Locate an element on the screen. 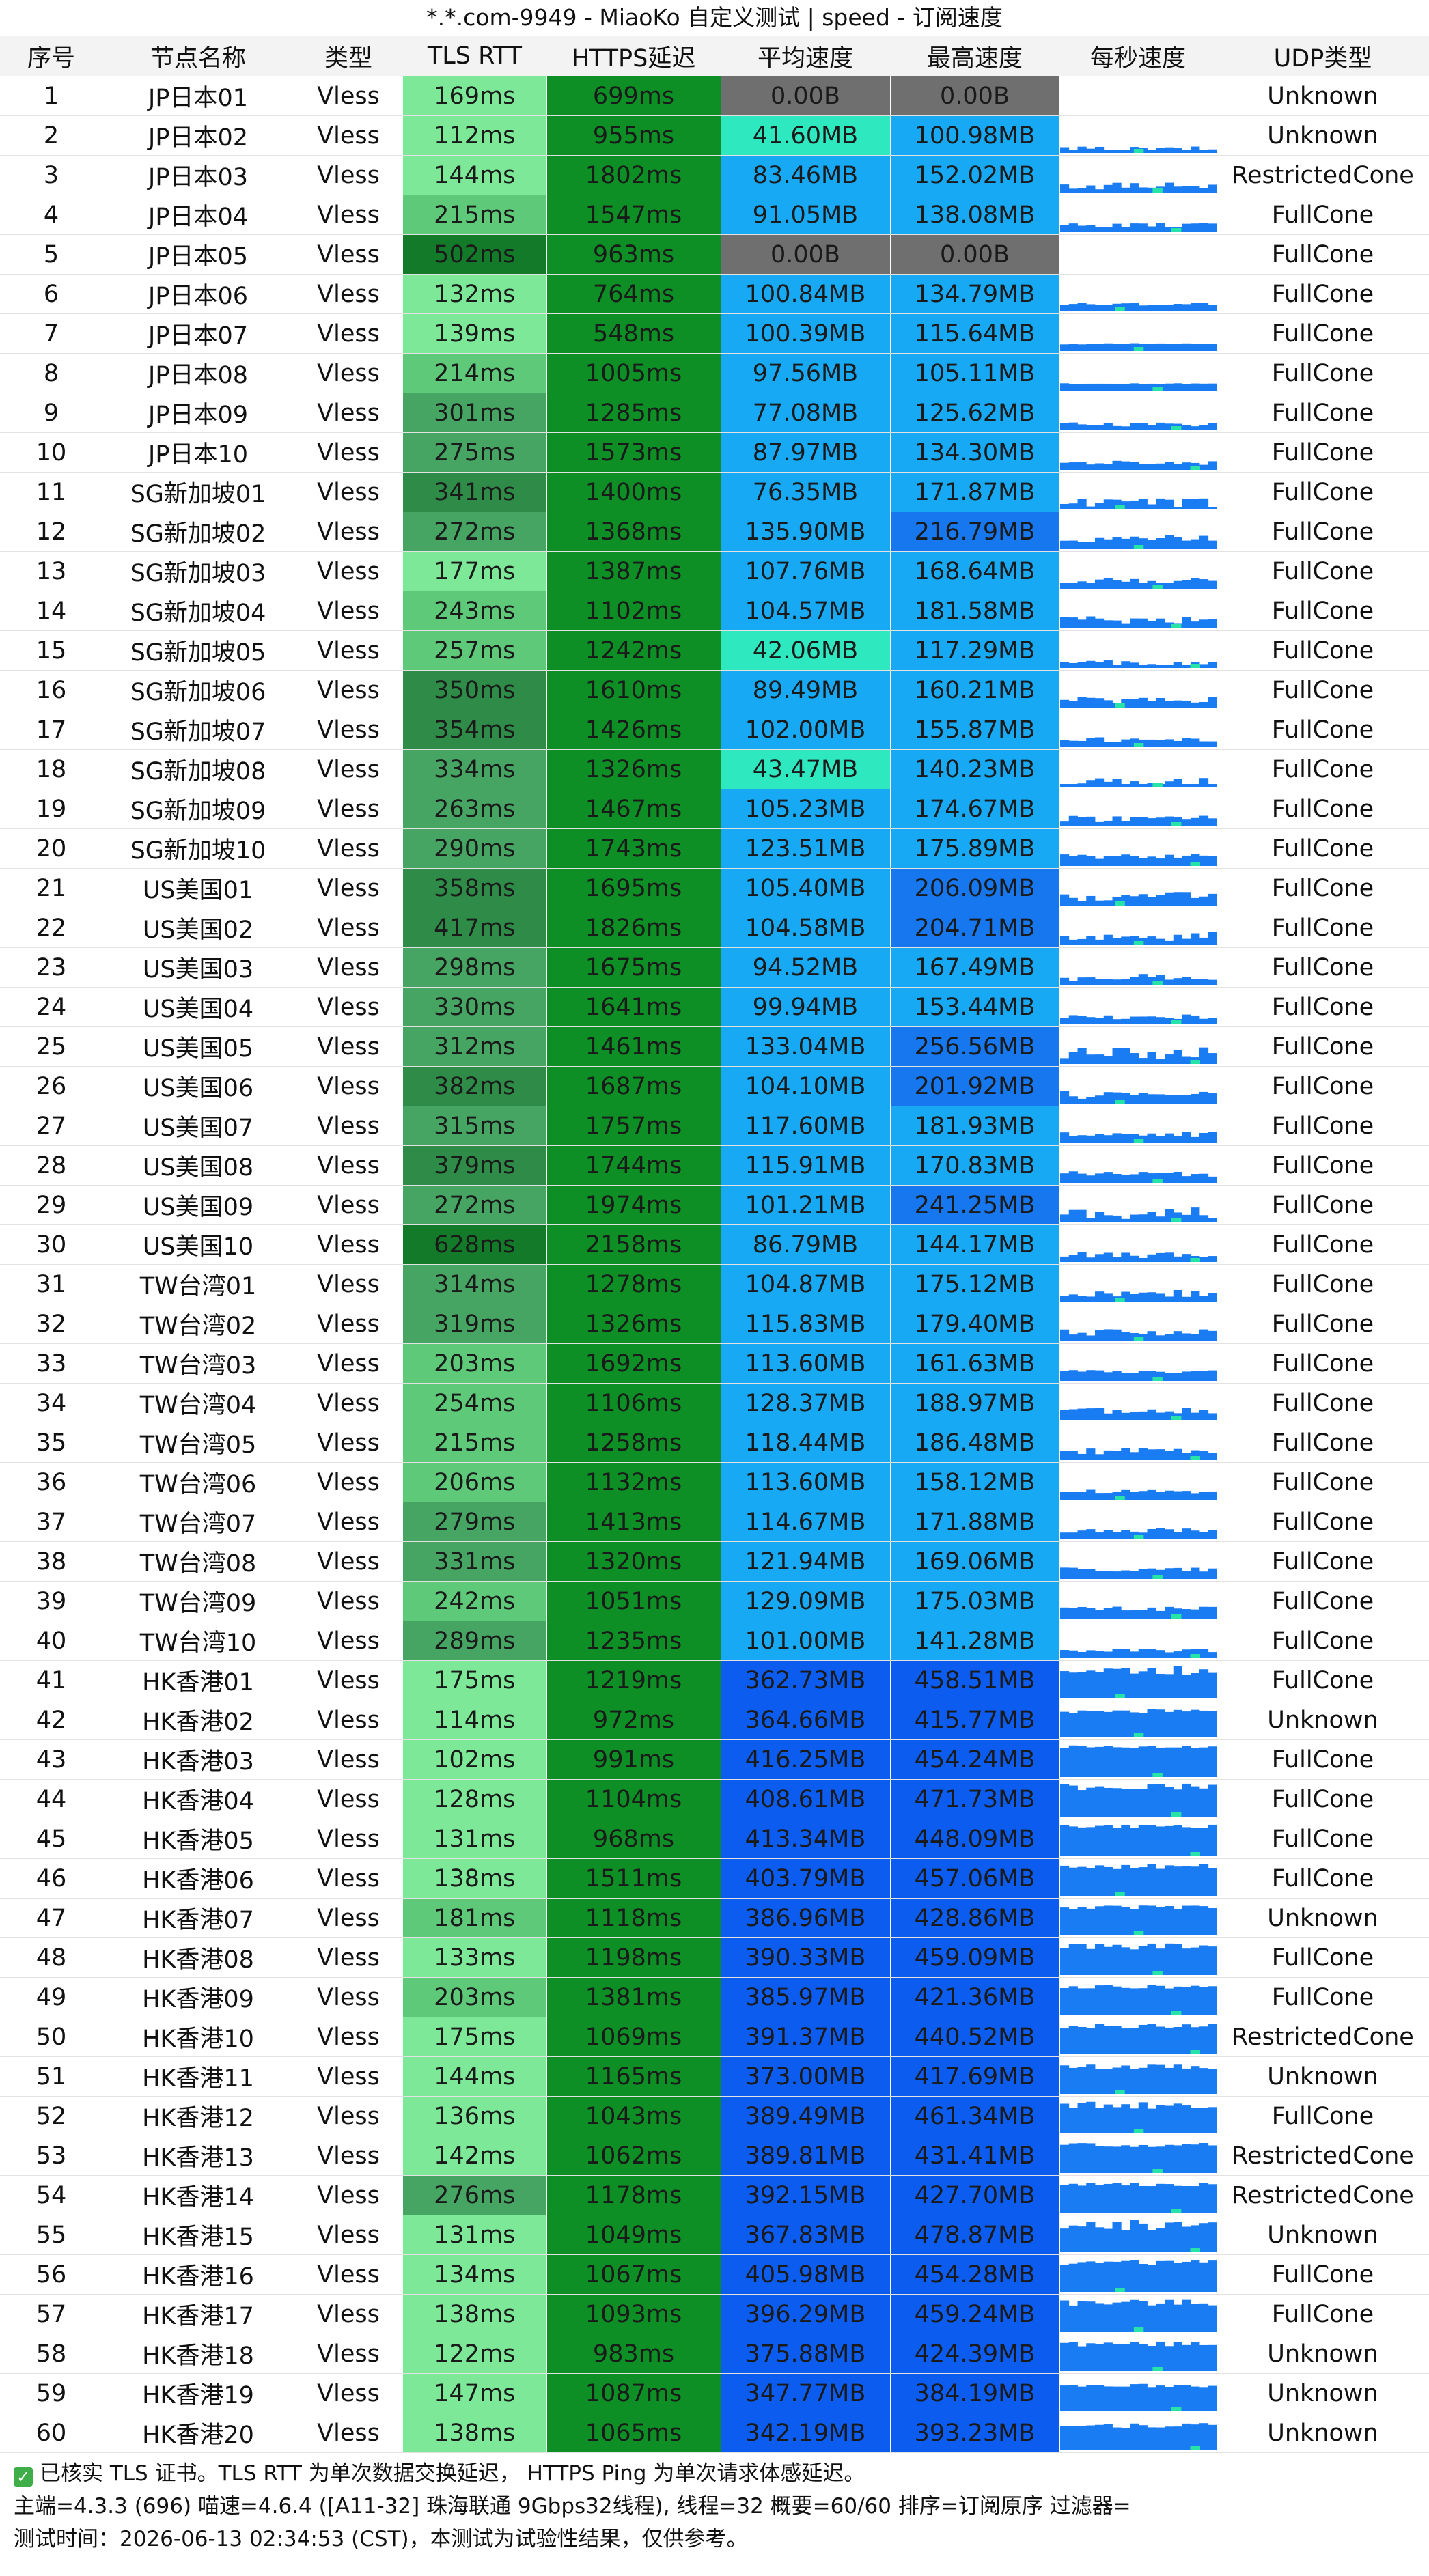 Image resolution: width=1429 pixels, height=2576 pixels. avg-speed-cell: 115.91MB is located at coordinates (806, 1165).